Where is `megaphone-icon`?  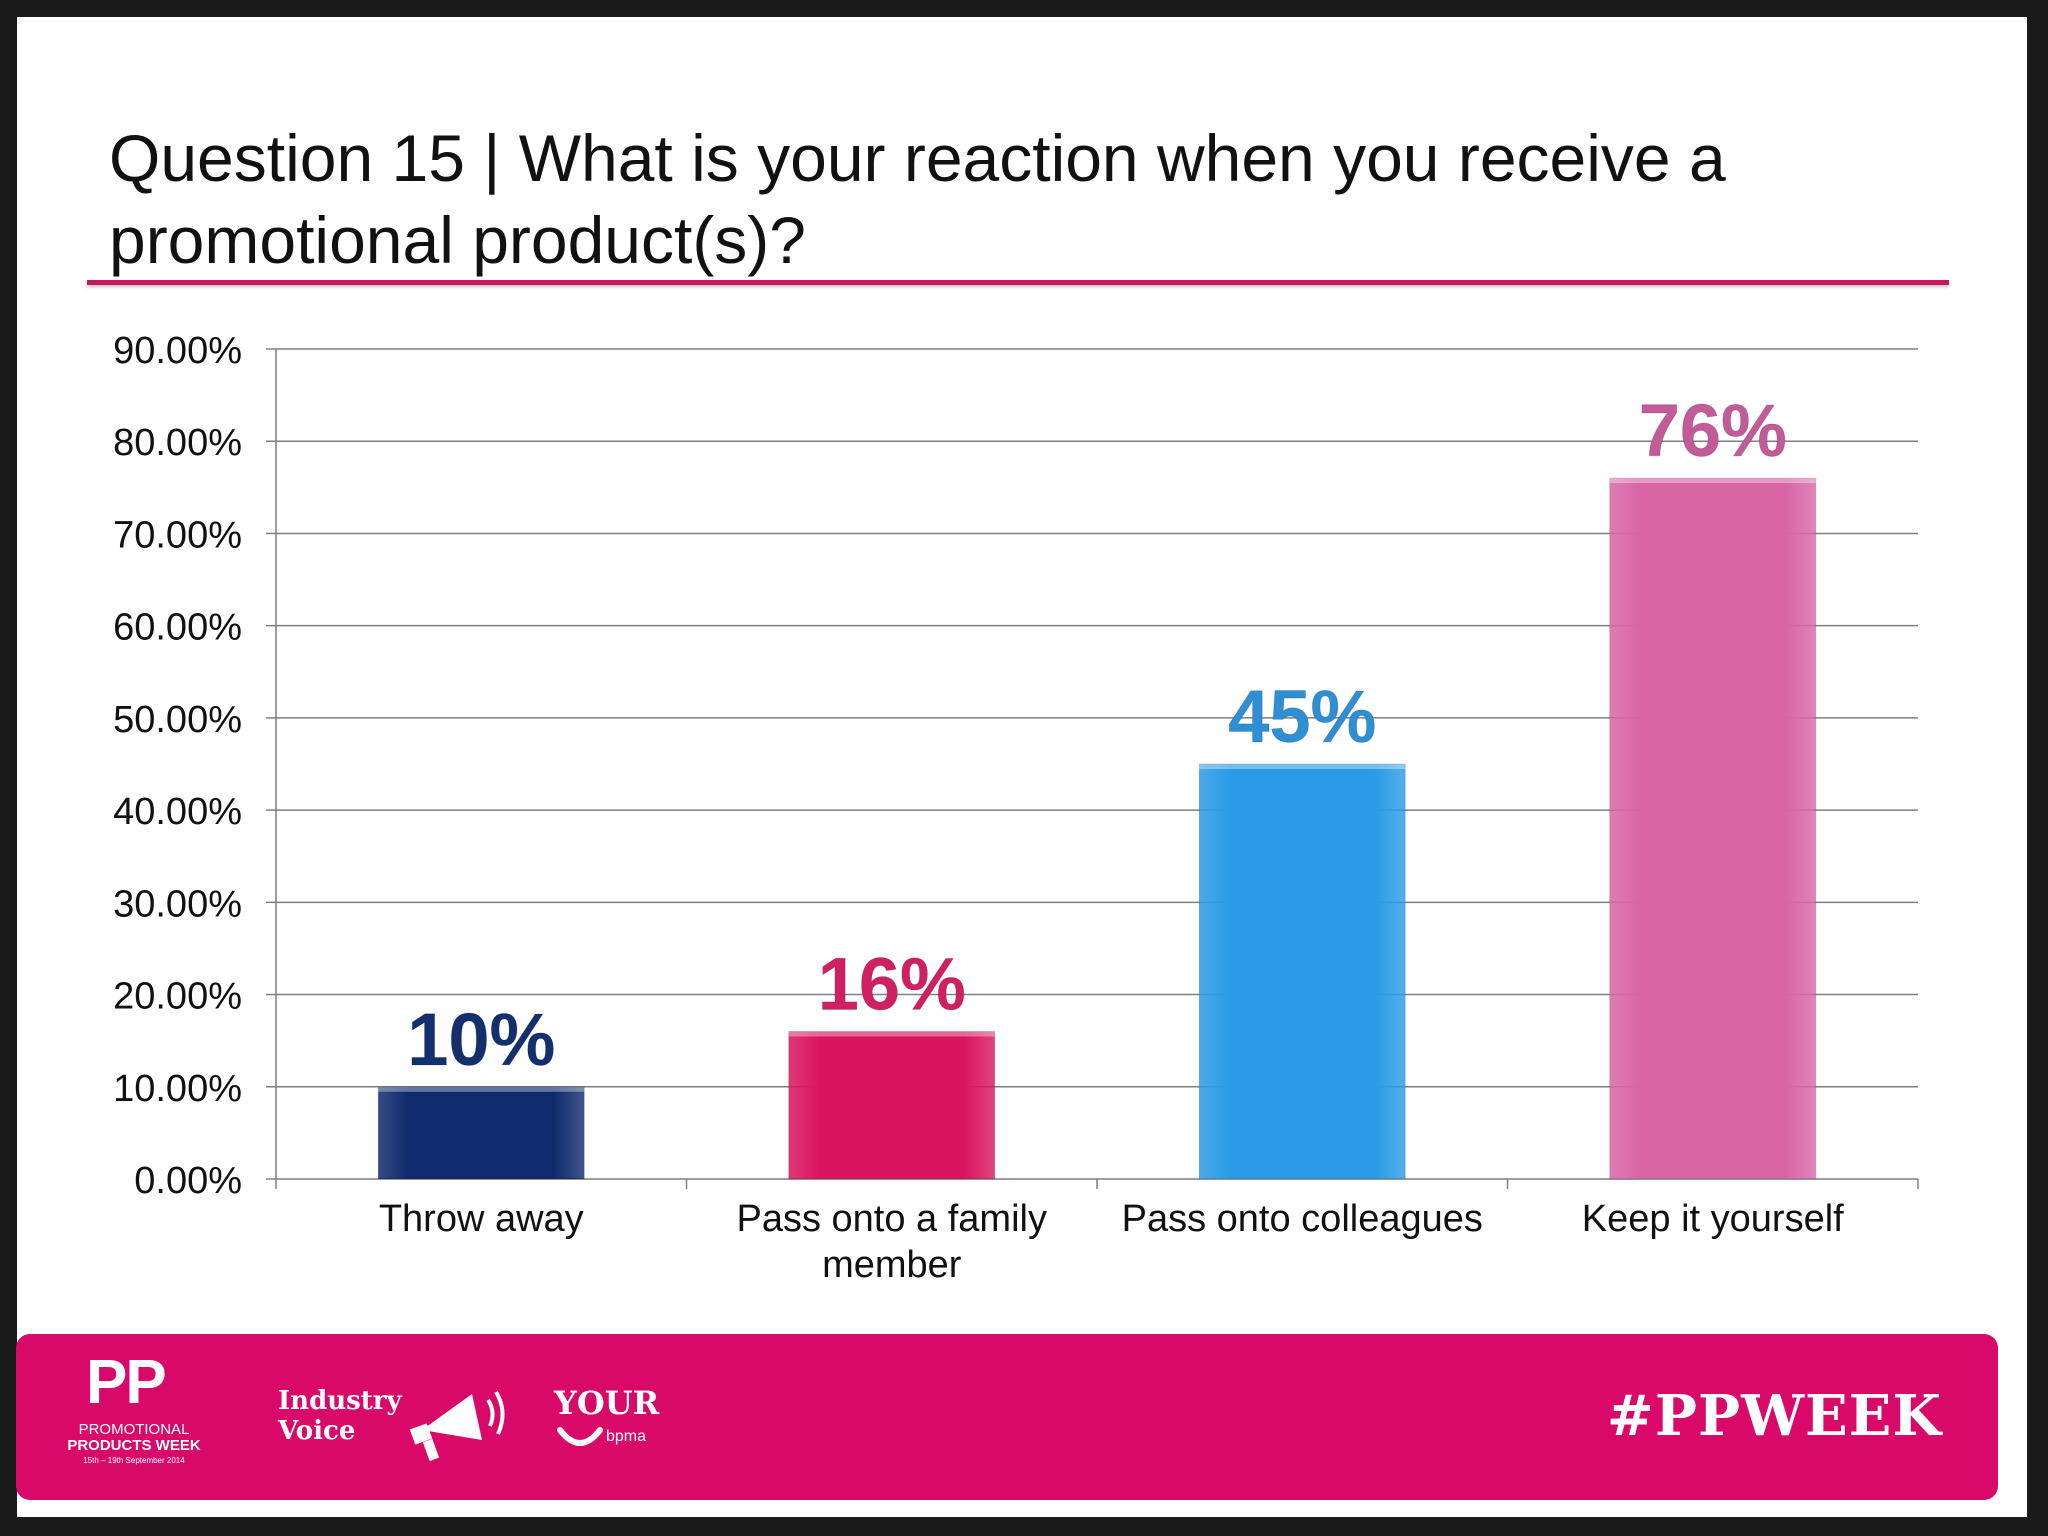
megaphone-icon is located at coordinates (457, 1426).